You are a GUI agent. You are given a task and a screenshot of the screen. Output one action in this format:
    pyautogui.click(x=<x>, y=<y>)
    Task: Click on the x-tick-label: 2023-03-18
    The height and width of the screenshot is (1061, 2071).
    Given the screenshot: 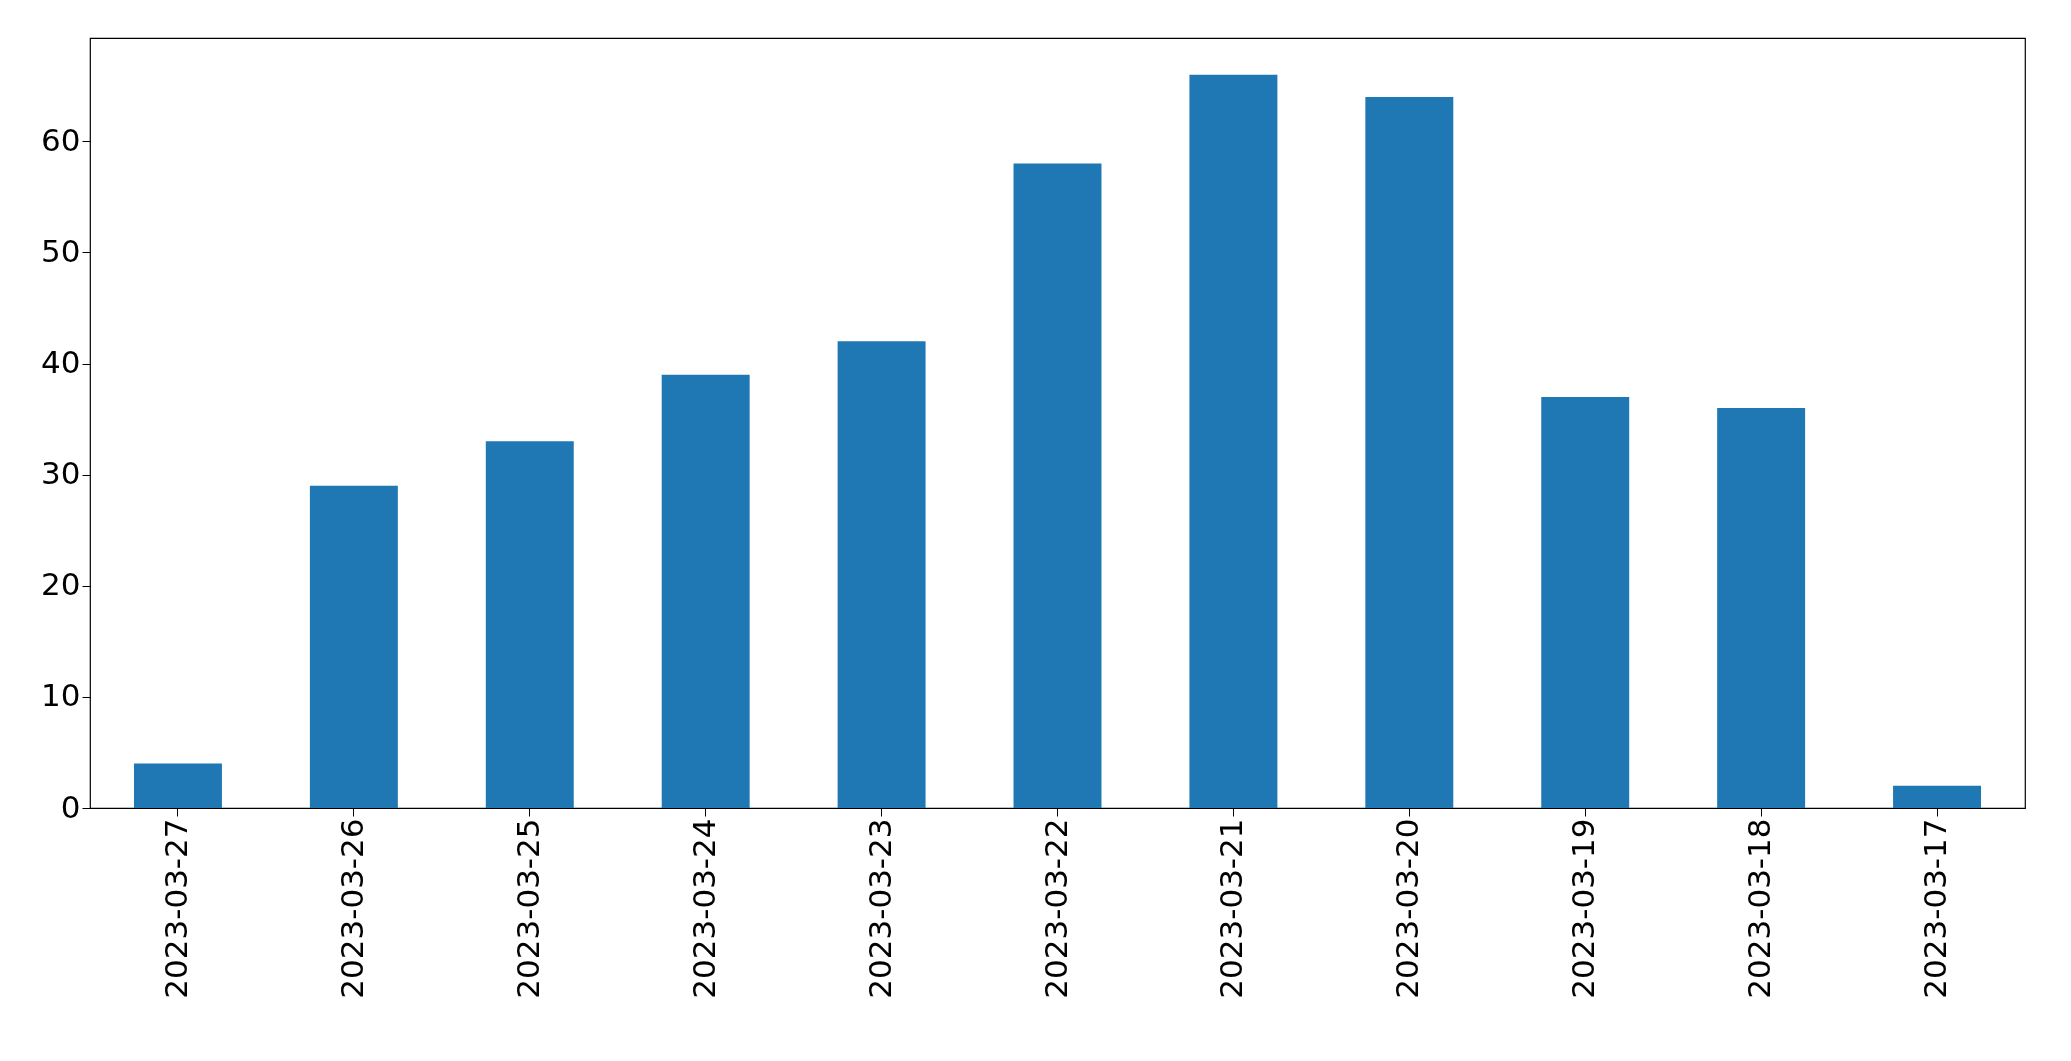 What is the action you would take?
    pyautogui.click(x=1759, y=908)
    